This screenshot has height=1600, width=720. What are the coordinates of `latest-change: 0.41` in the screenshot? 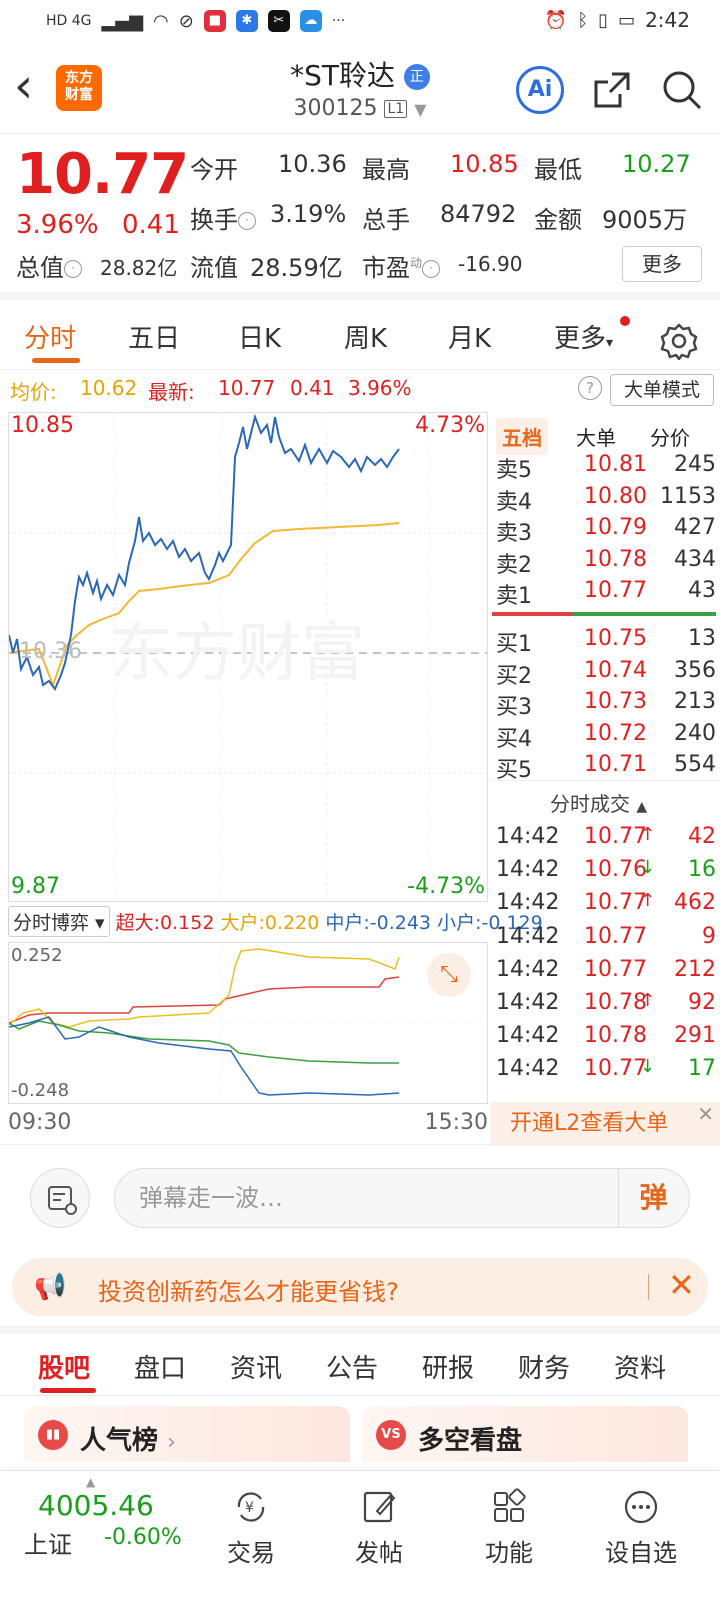 It's located at (312, 388).